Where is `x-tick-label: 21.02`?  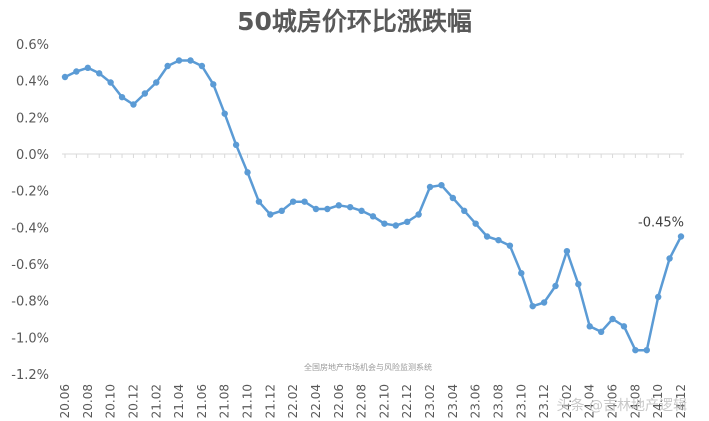 x-tick-label: 21.02 is located at coordinates (156, 401).